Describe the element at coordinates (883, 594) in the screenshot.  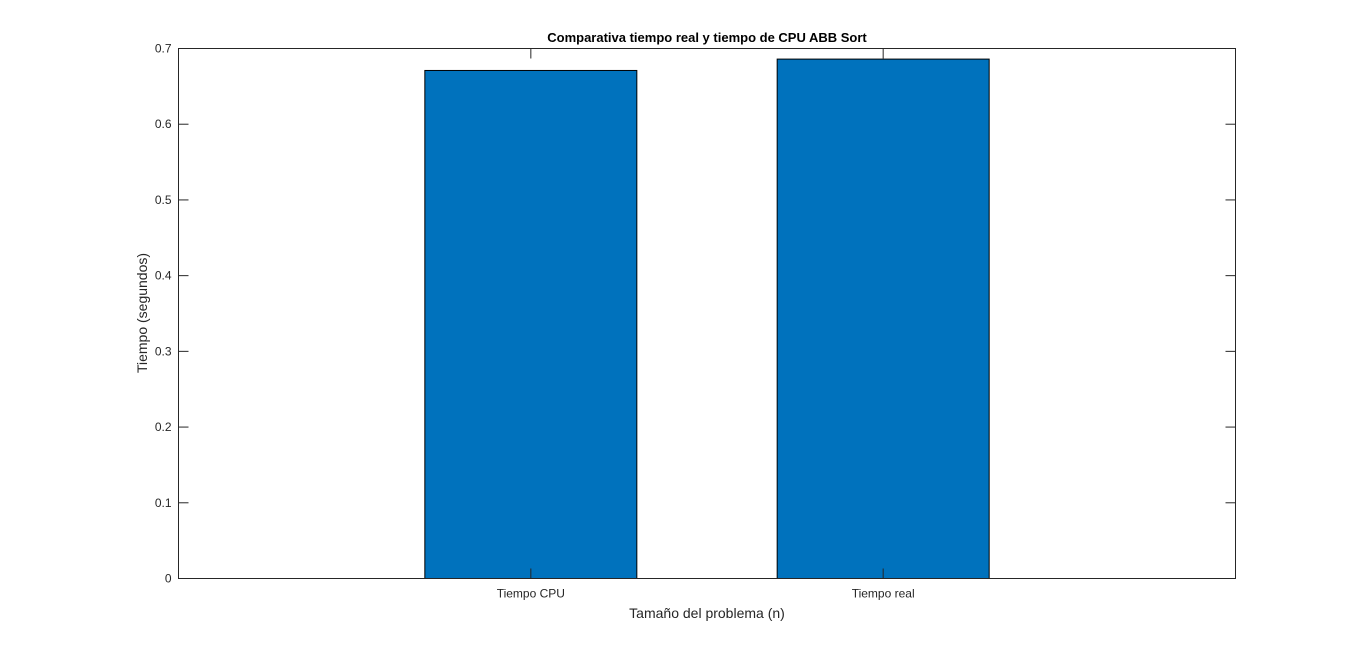
I see `x-tick-label-1: Tiempo real` at that location.